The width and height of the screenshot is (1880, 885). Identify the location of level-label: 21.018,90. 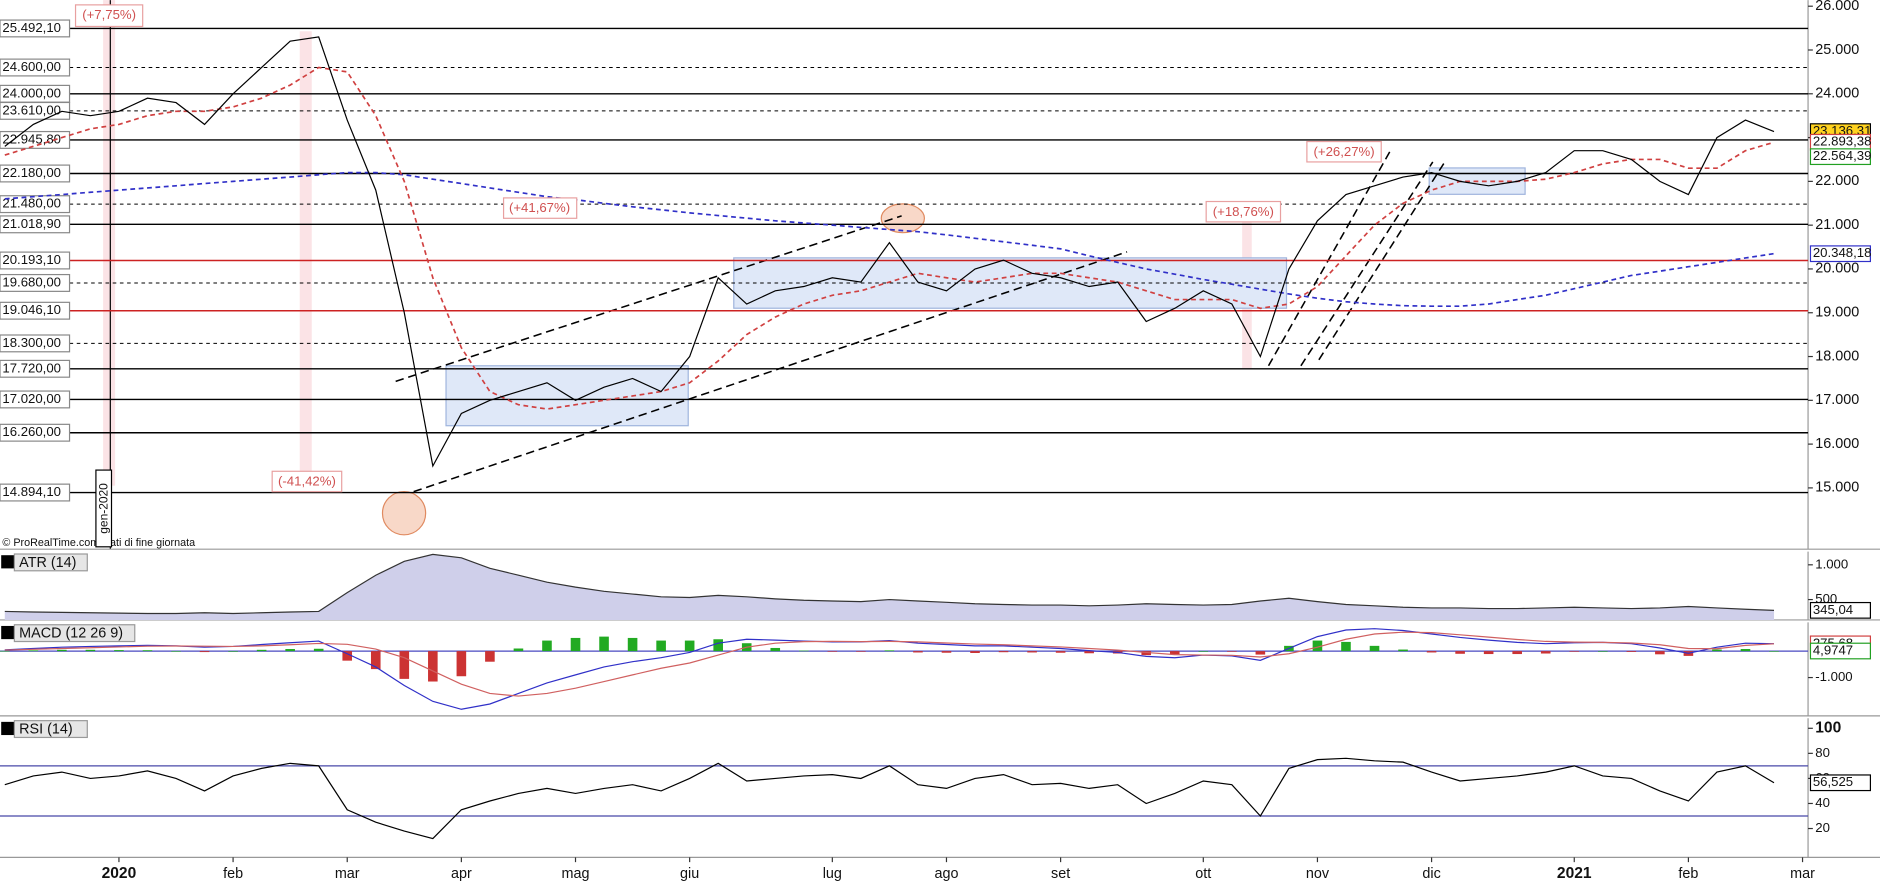
(31, 223).